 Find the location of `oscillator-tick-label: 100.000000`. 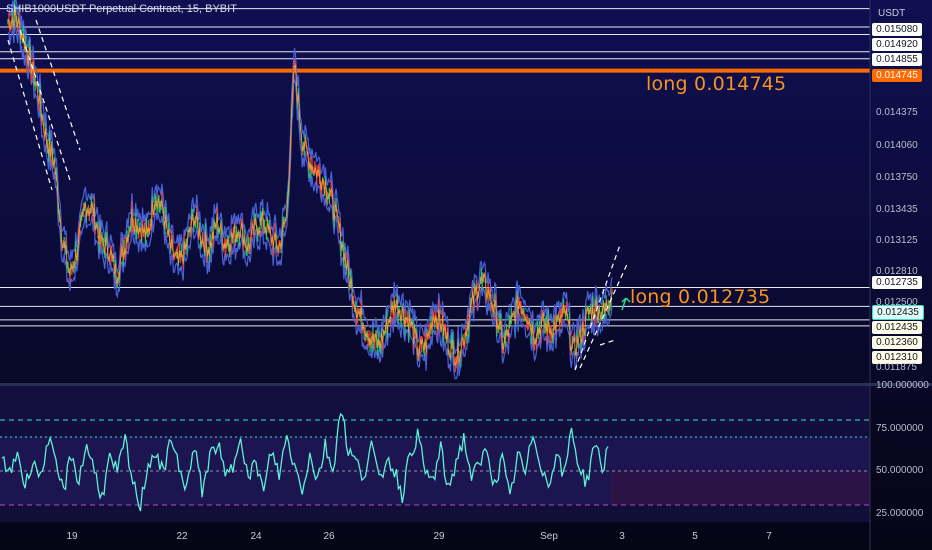

oscillator-tick-label: 100.000000 is located at coordinates (902, 385).